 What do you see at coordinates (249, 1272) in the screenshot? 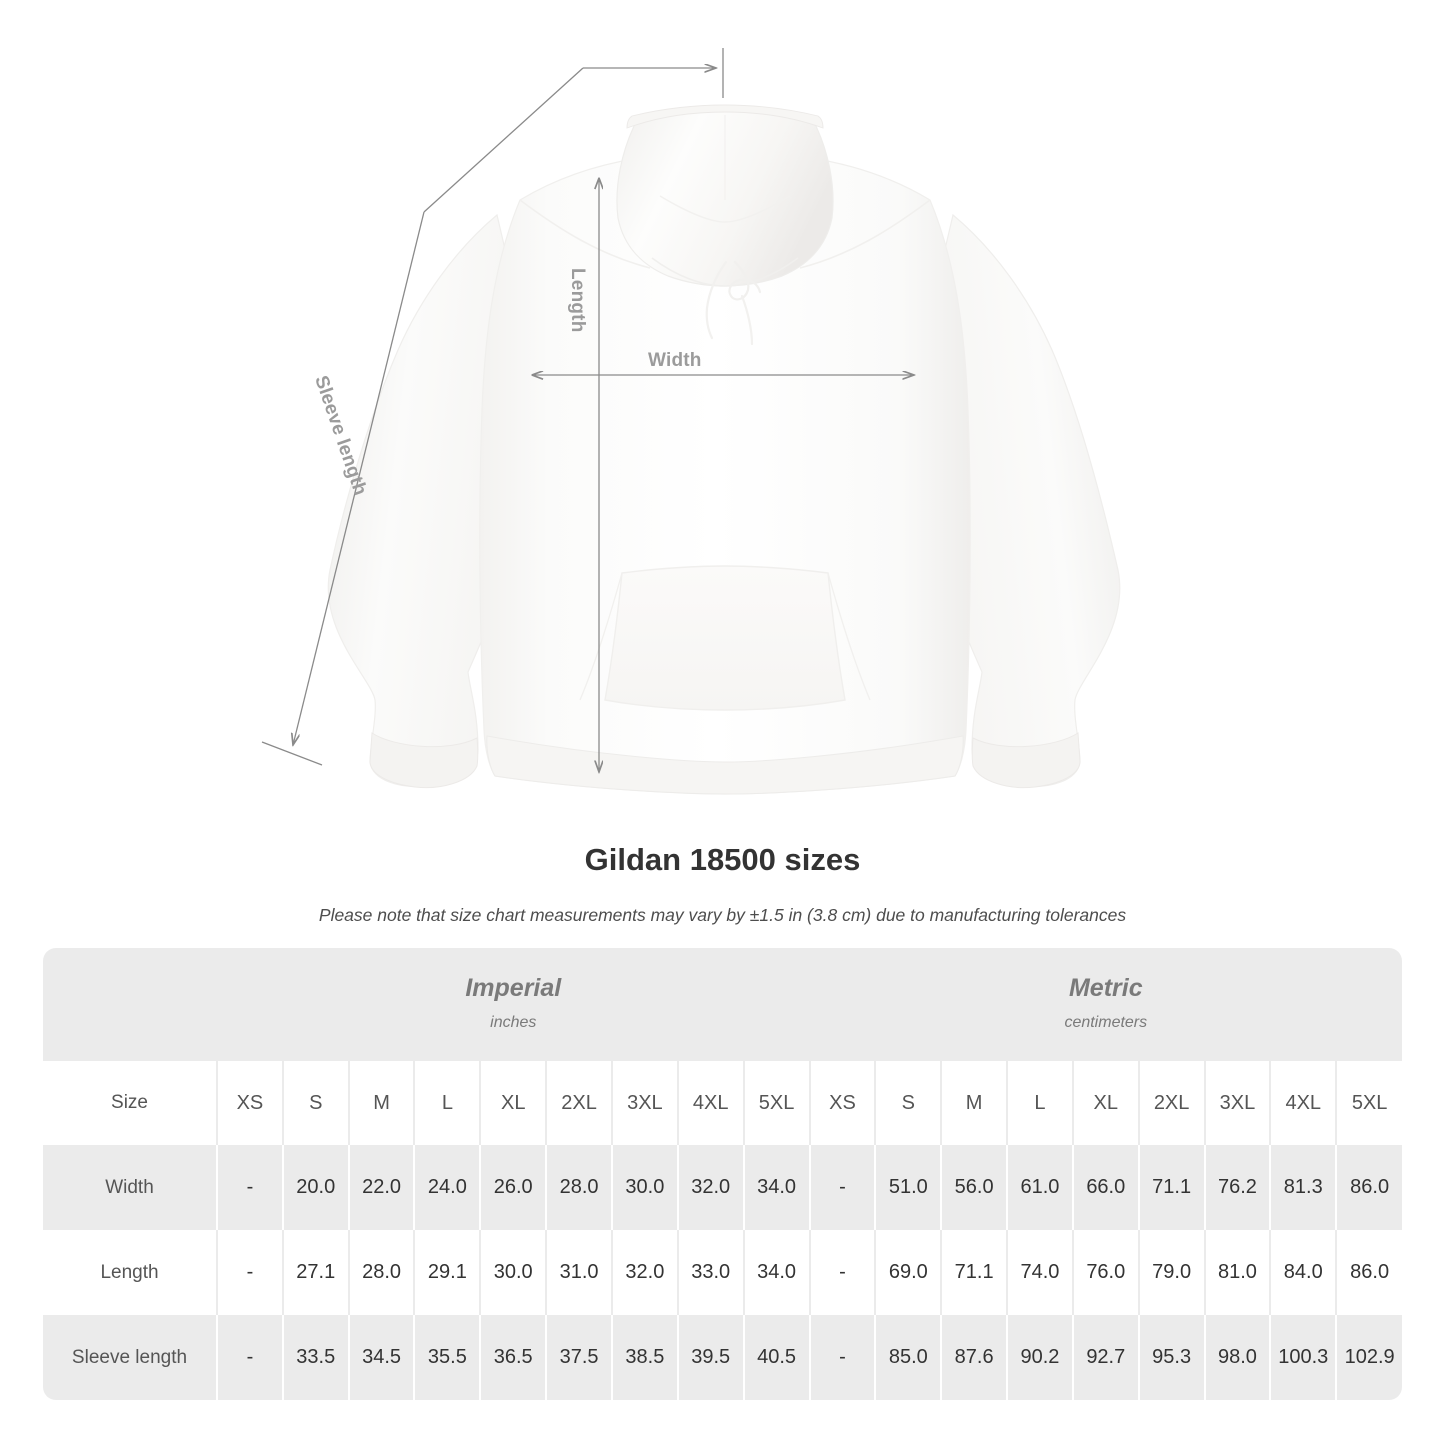
I see `cell-length-imperial-xs: -` at bounding box center [249, 1272].